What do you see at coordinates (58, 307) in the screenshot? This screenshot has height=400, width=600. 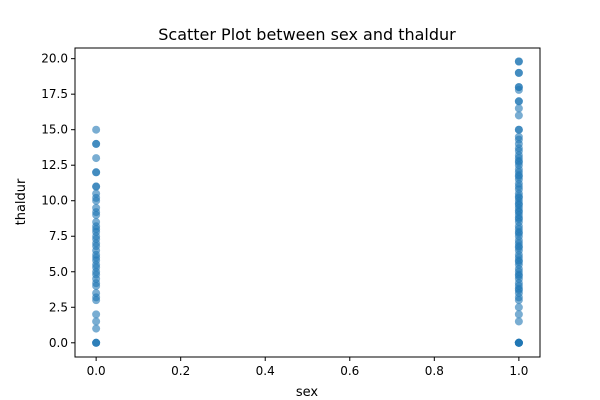 I see `y-tick-label: 2.5` at bounding box center [58, 307].